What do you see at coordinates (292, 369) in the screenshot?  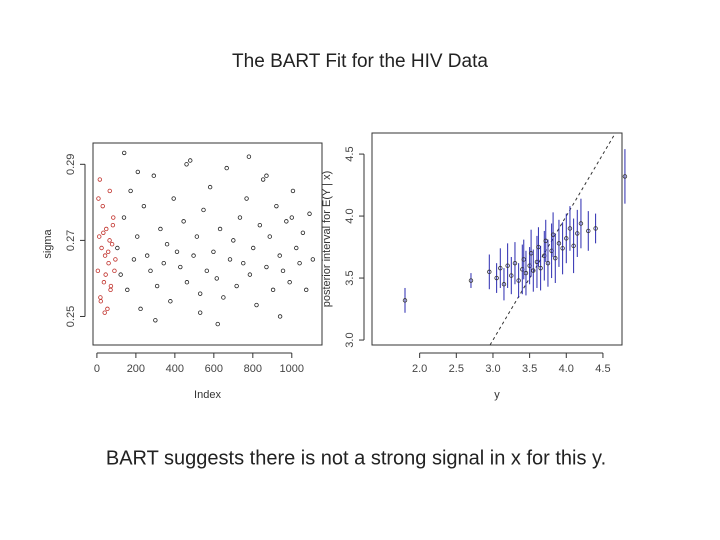 I see `x-tick-label: 1000` at bounding box center [292, 369].